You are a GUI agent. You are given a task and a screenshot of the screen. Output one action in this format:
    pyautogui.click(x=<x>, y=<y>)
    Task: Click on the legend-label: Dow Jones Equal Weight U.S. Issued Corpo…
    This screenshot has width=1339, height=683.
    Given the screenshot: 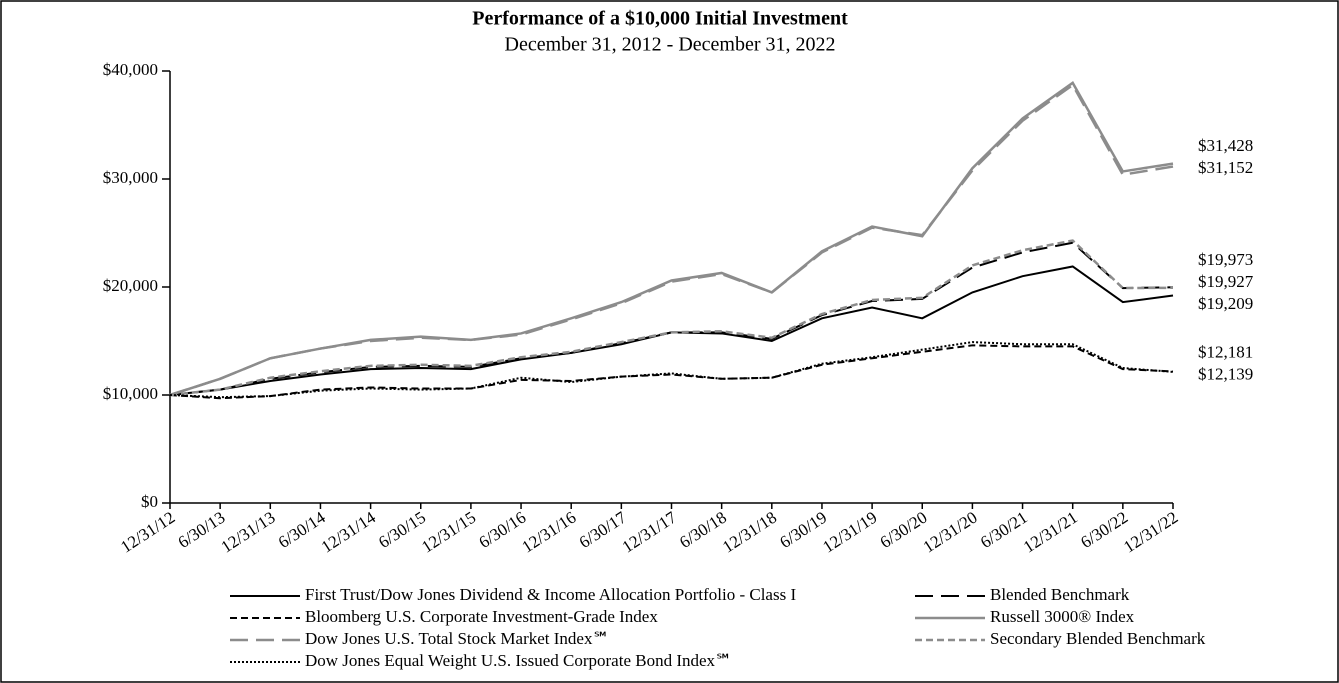 What is the action you would take?
    pyautogui.click(x=518, y=660)
    